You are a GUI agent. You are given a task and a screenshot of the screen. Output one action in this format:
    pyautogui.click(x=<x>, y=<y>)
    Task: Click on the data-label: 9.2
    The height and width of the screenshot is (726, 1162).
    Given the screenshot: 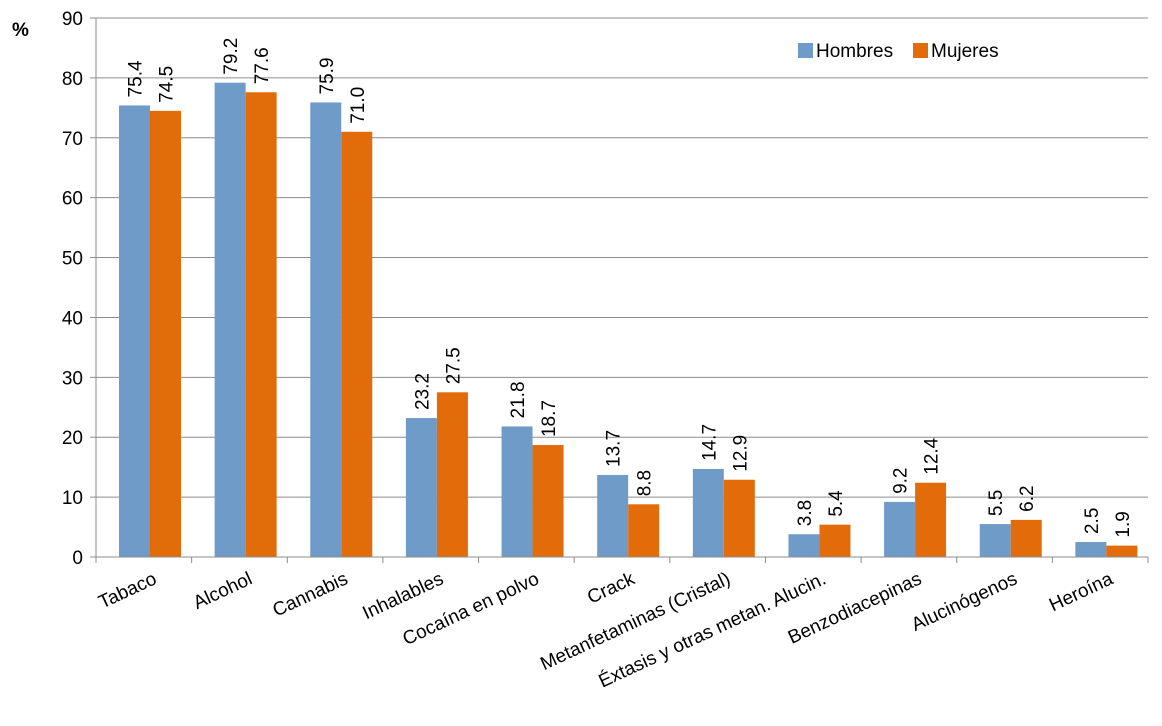 What is the action you would take?
    pyautogui.click(x=901, y=480)
    